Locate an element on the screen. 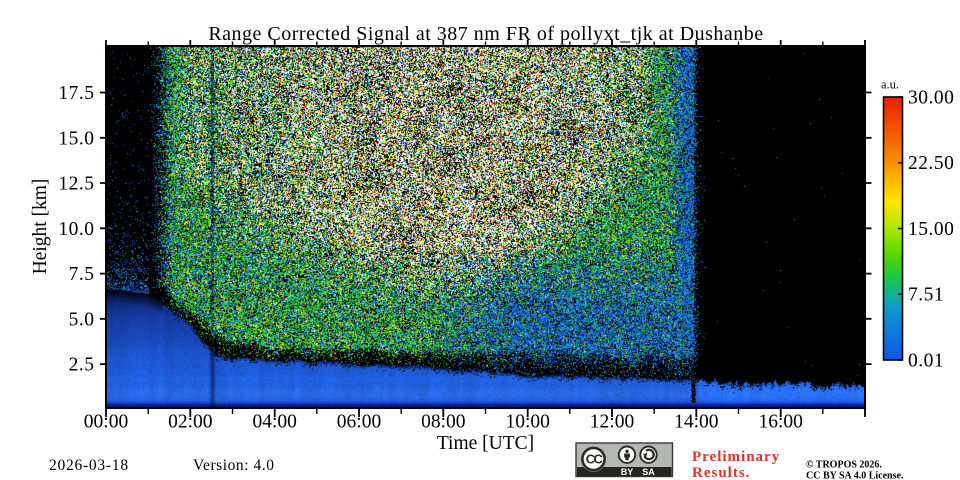 The height and width of the screenshot is (480, 960). svg-text: Preliminary is located at coordinates (736, 457).